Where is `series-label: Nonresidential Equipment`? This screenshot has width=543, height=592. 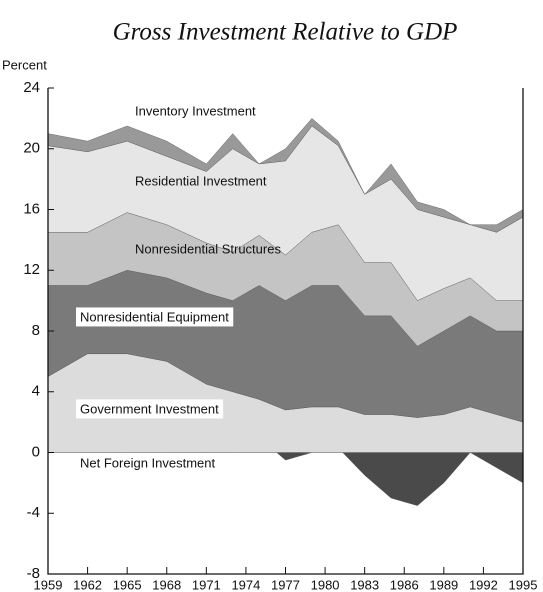
series-label: Nonresidential Equipment is located at coordinates (154, 316).